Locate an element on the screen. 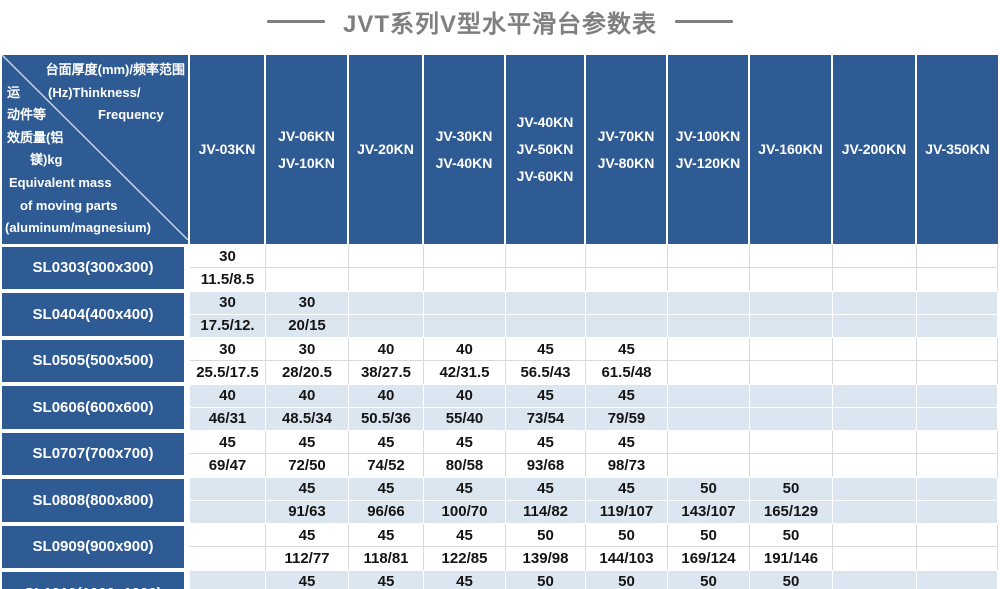 This screenshot has height=589, width=1000. column-header: JV-40KN JV-50KN JV-60KN is located at coordinates (546, 149).